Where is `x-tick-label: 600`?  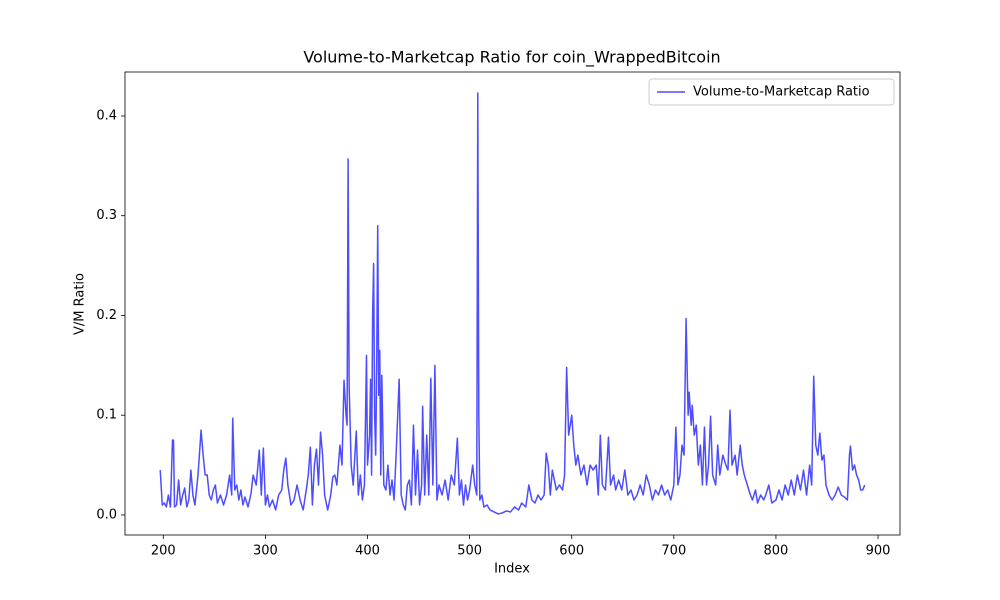 x-tick-label: 600 is located at coordinates (571, 551).